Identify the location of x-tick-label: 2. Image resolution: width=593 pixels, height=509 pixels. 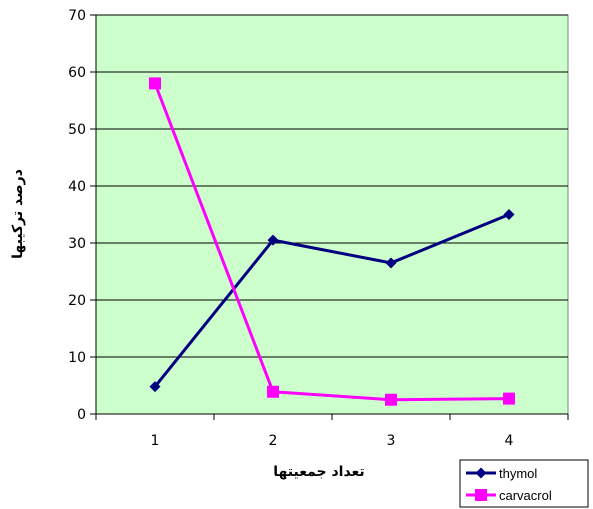
(273, 441).